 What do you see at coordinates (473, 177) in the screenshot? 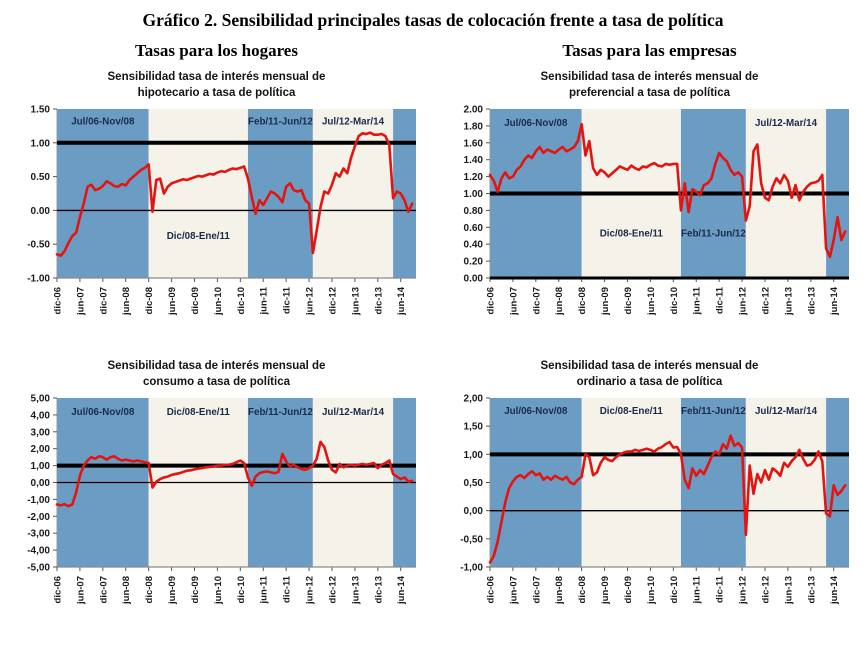
I see `y-tick-label: 1.20` at bounding box center [473, 177].